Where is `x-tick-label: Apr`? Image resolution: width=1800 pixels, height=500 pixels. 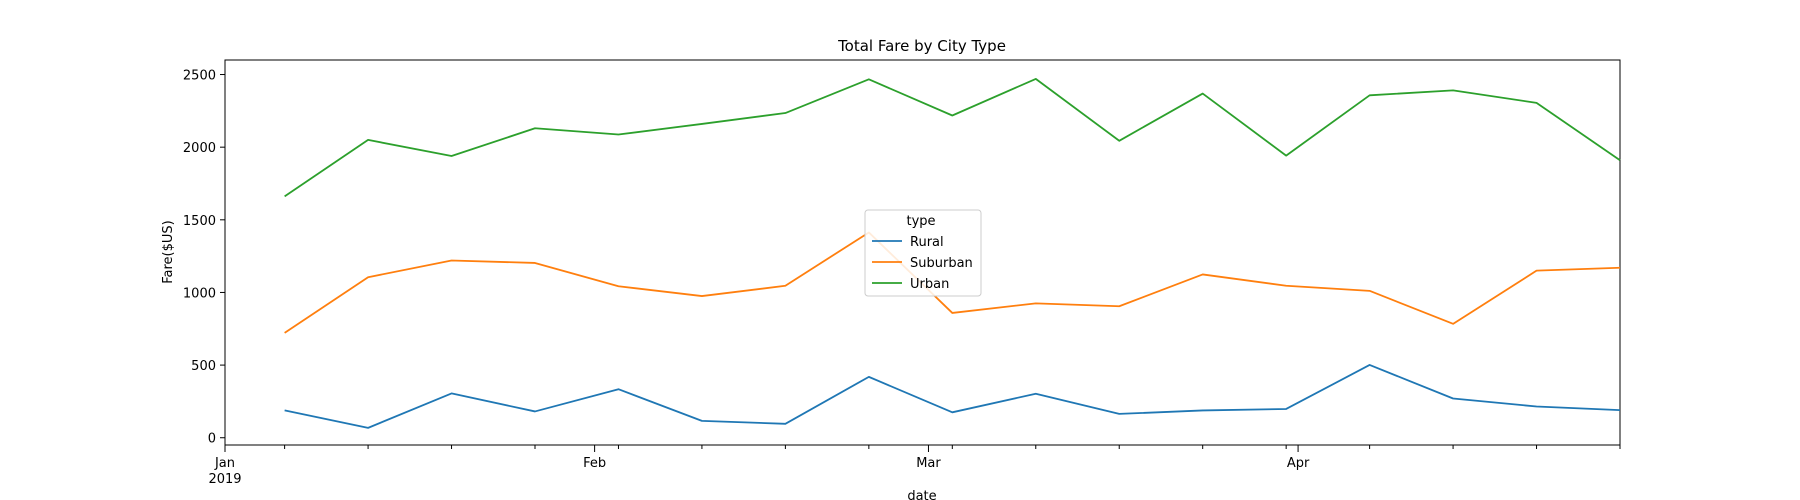
x-tick-label: Apr is located at coordinates (1298, 463).